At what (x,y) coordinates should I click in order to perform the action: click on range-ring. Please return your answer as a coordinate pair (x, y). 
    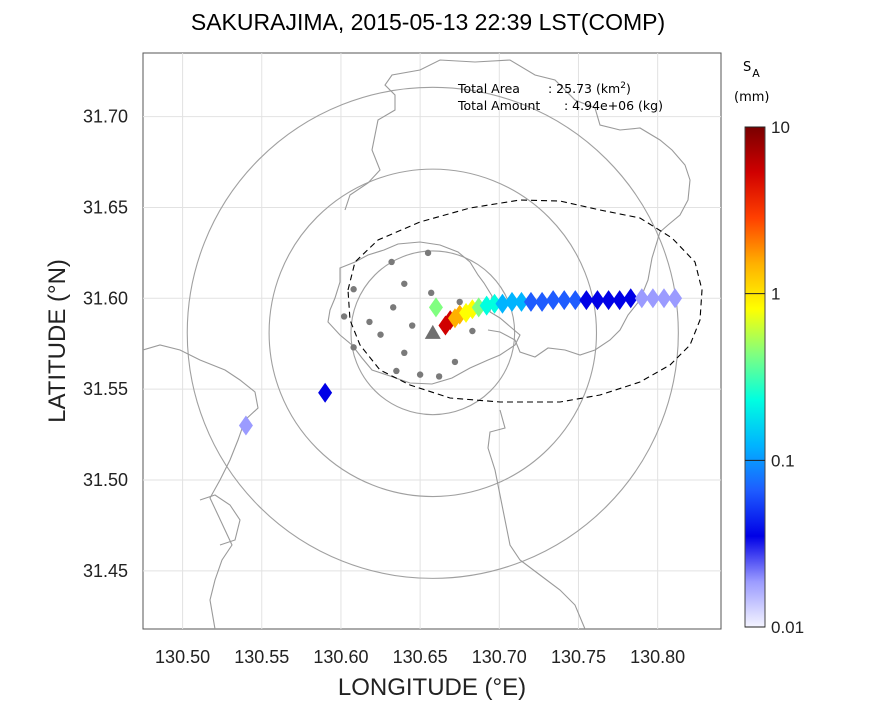
    Looking at the image, I should click on (433, 333).